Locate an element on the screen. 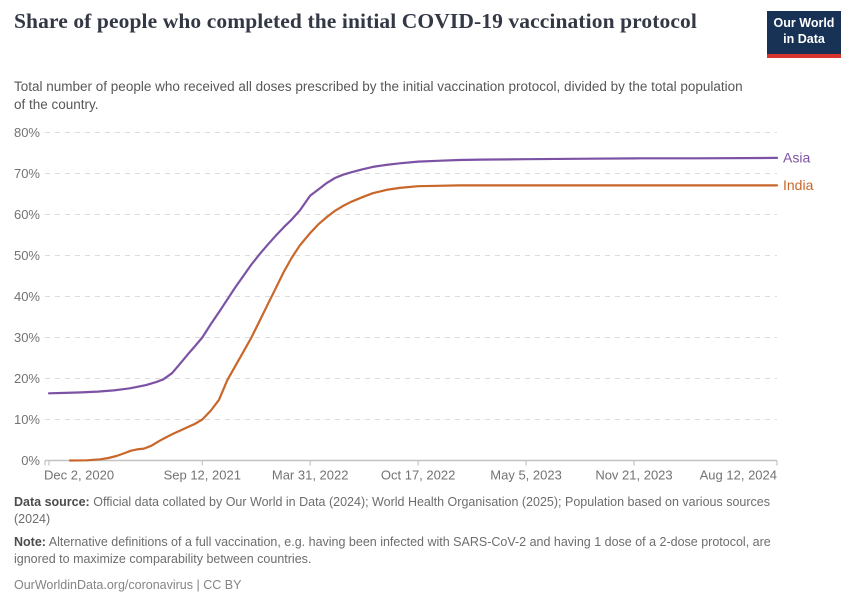  owid-logo: Our World in Data is located at coordinates (804, 34).